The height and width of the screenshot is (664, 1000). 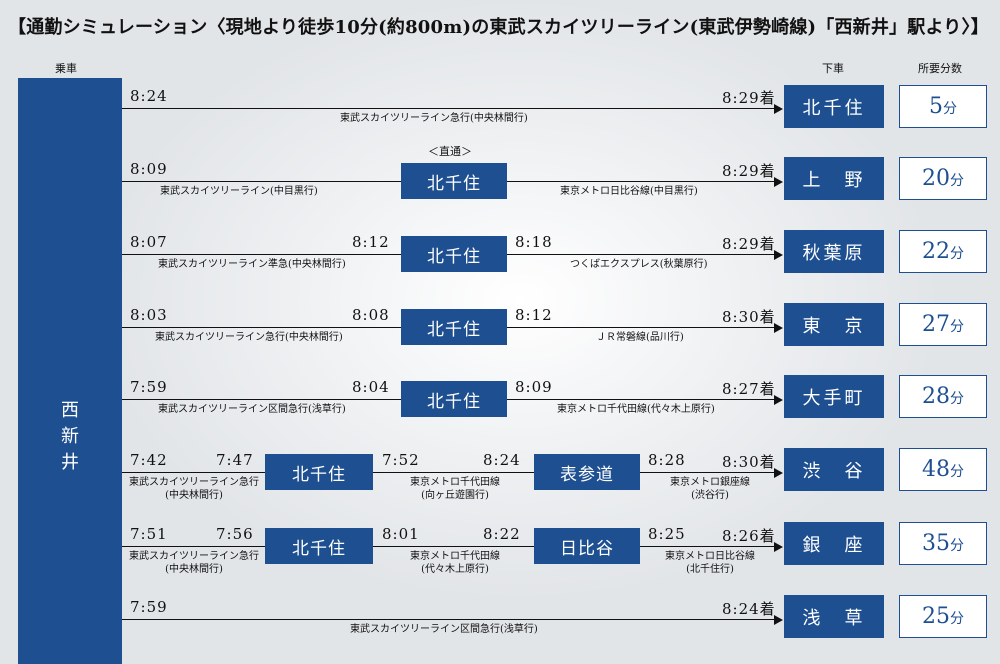 What do you see at coordinates (371, 387) in the screenshot?
I see `transfer-arrive-time: 8:04` at bounding box center [371, 387].